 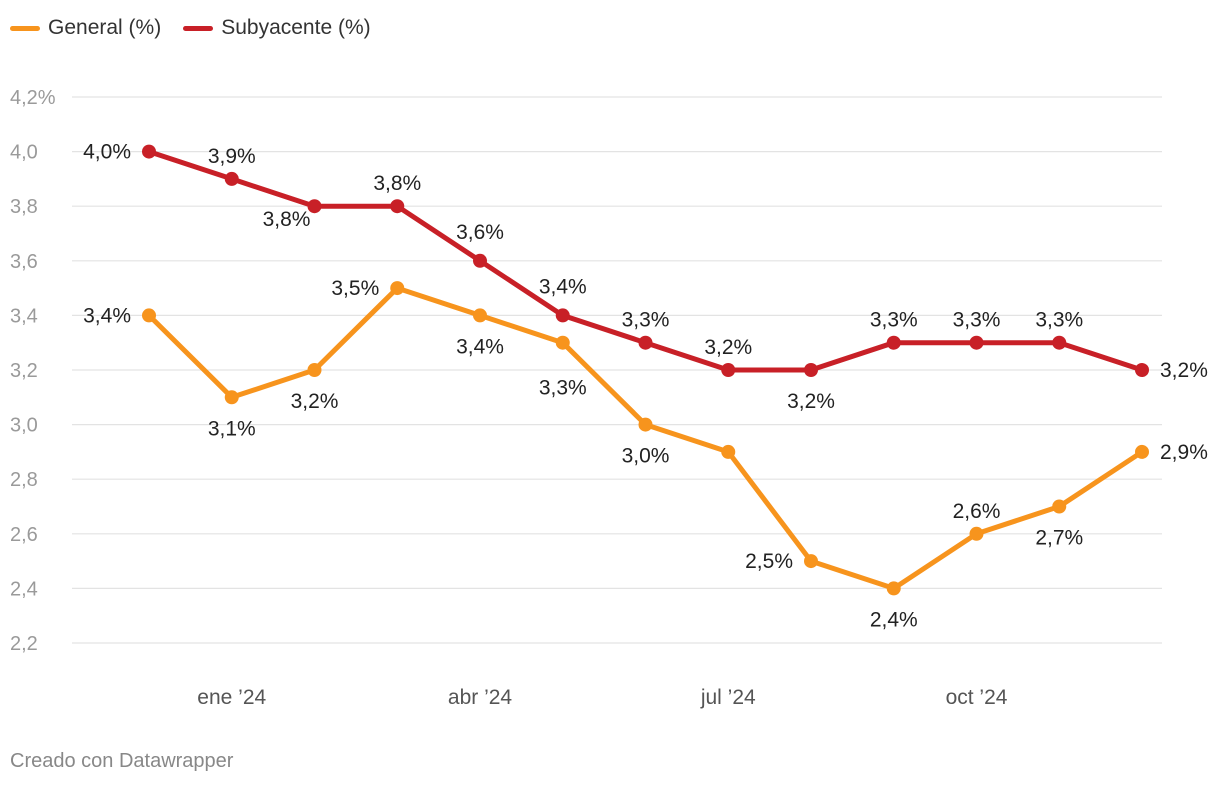 I want to click on legend-item-general: General (%), so click(x=85, y=28).